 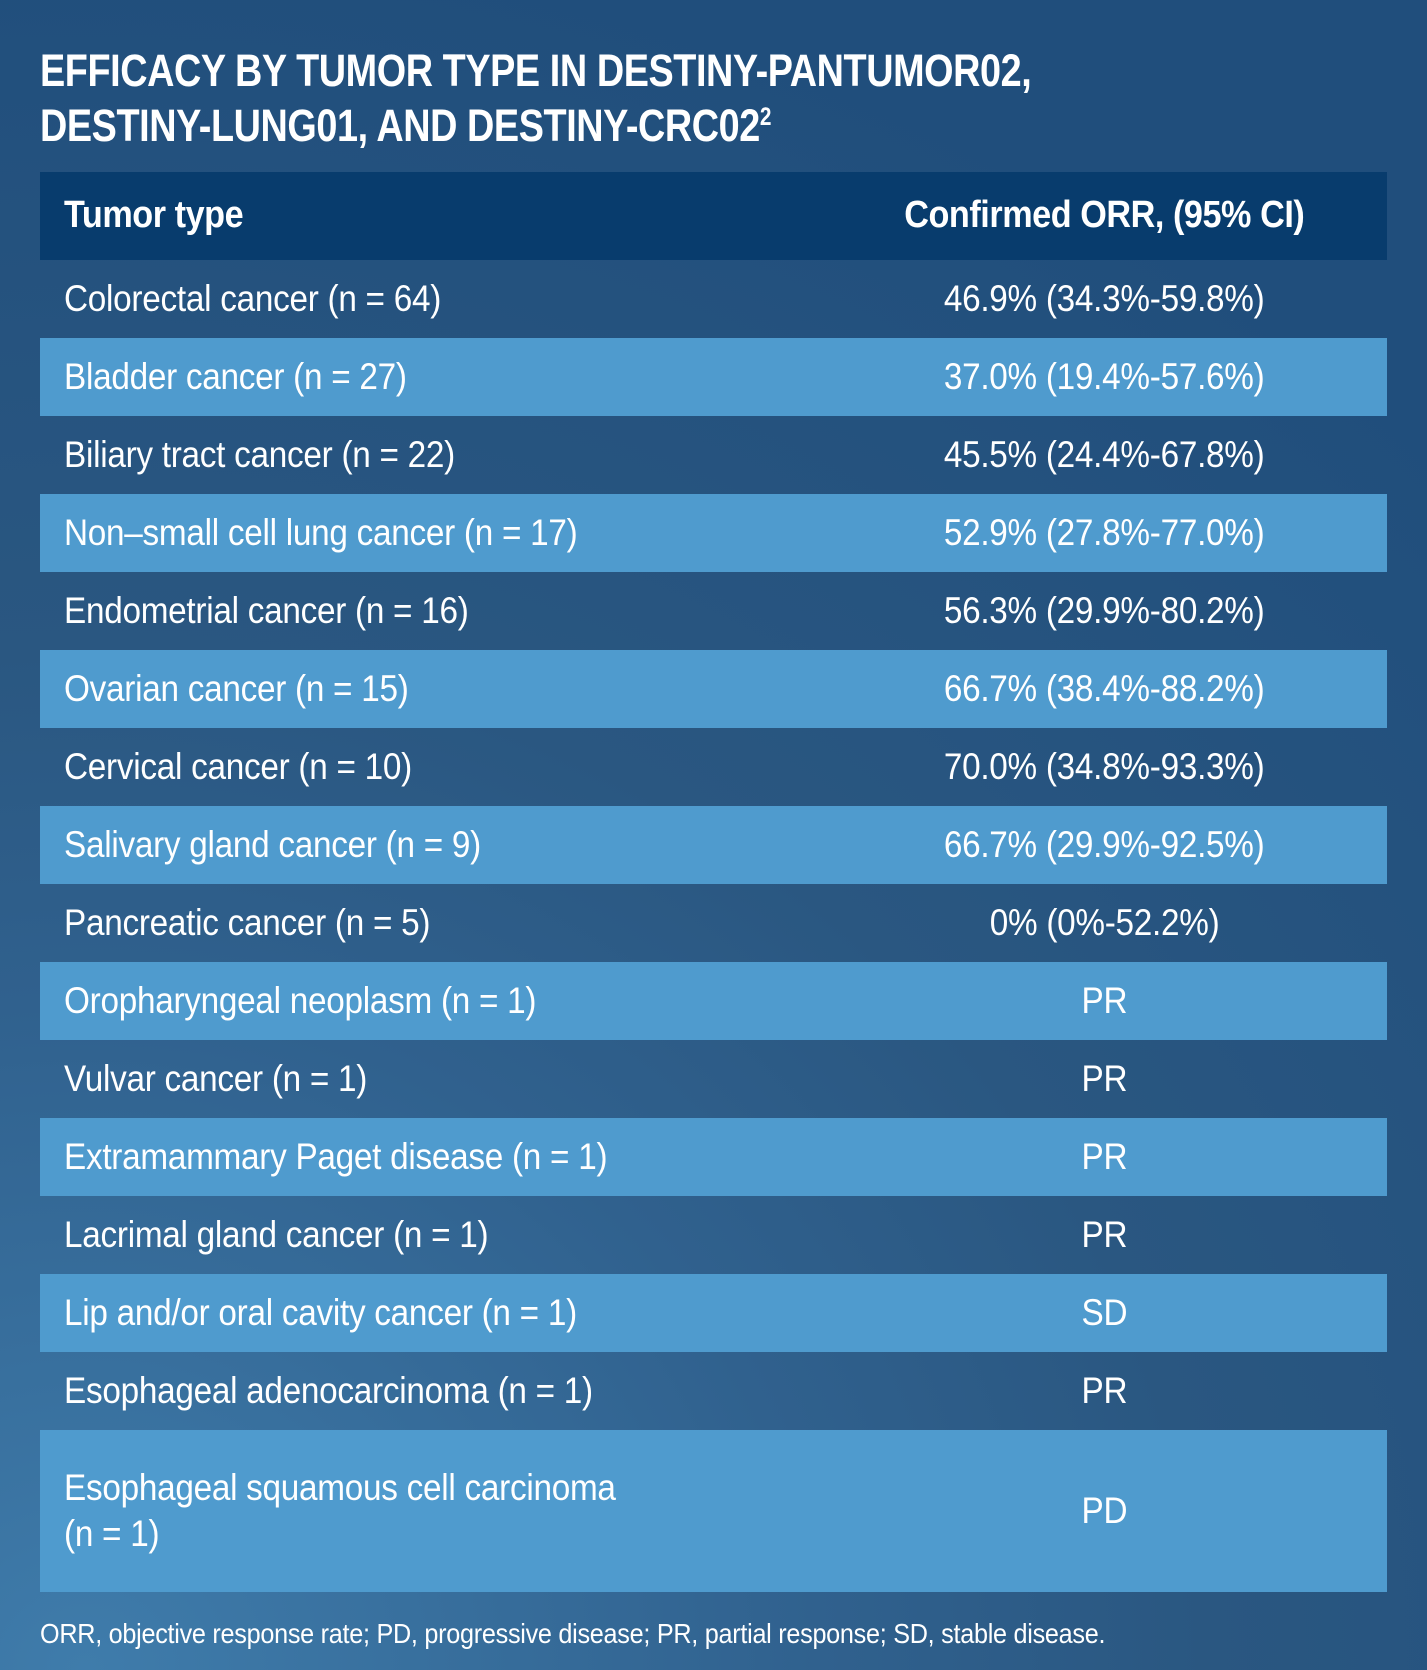 I want to click on table-row-esophageal-adenocarcinoma: Esophageal adenocarcinoma (n = 1) PR, so click(x=713, y=1391).